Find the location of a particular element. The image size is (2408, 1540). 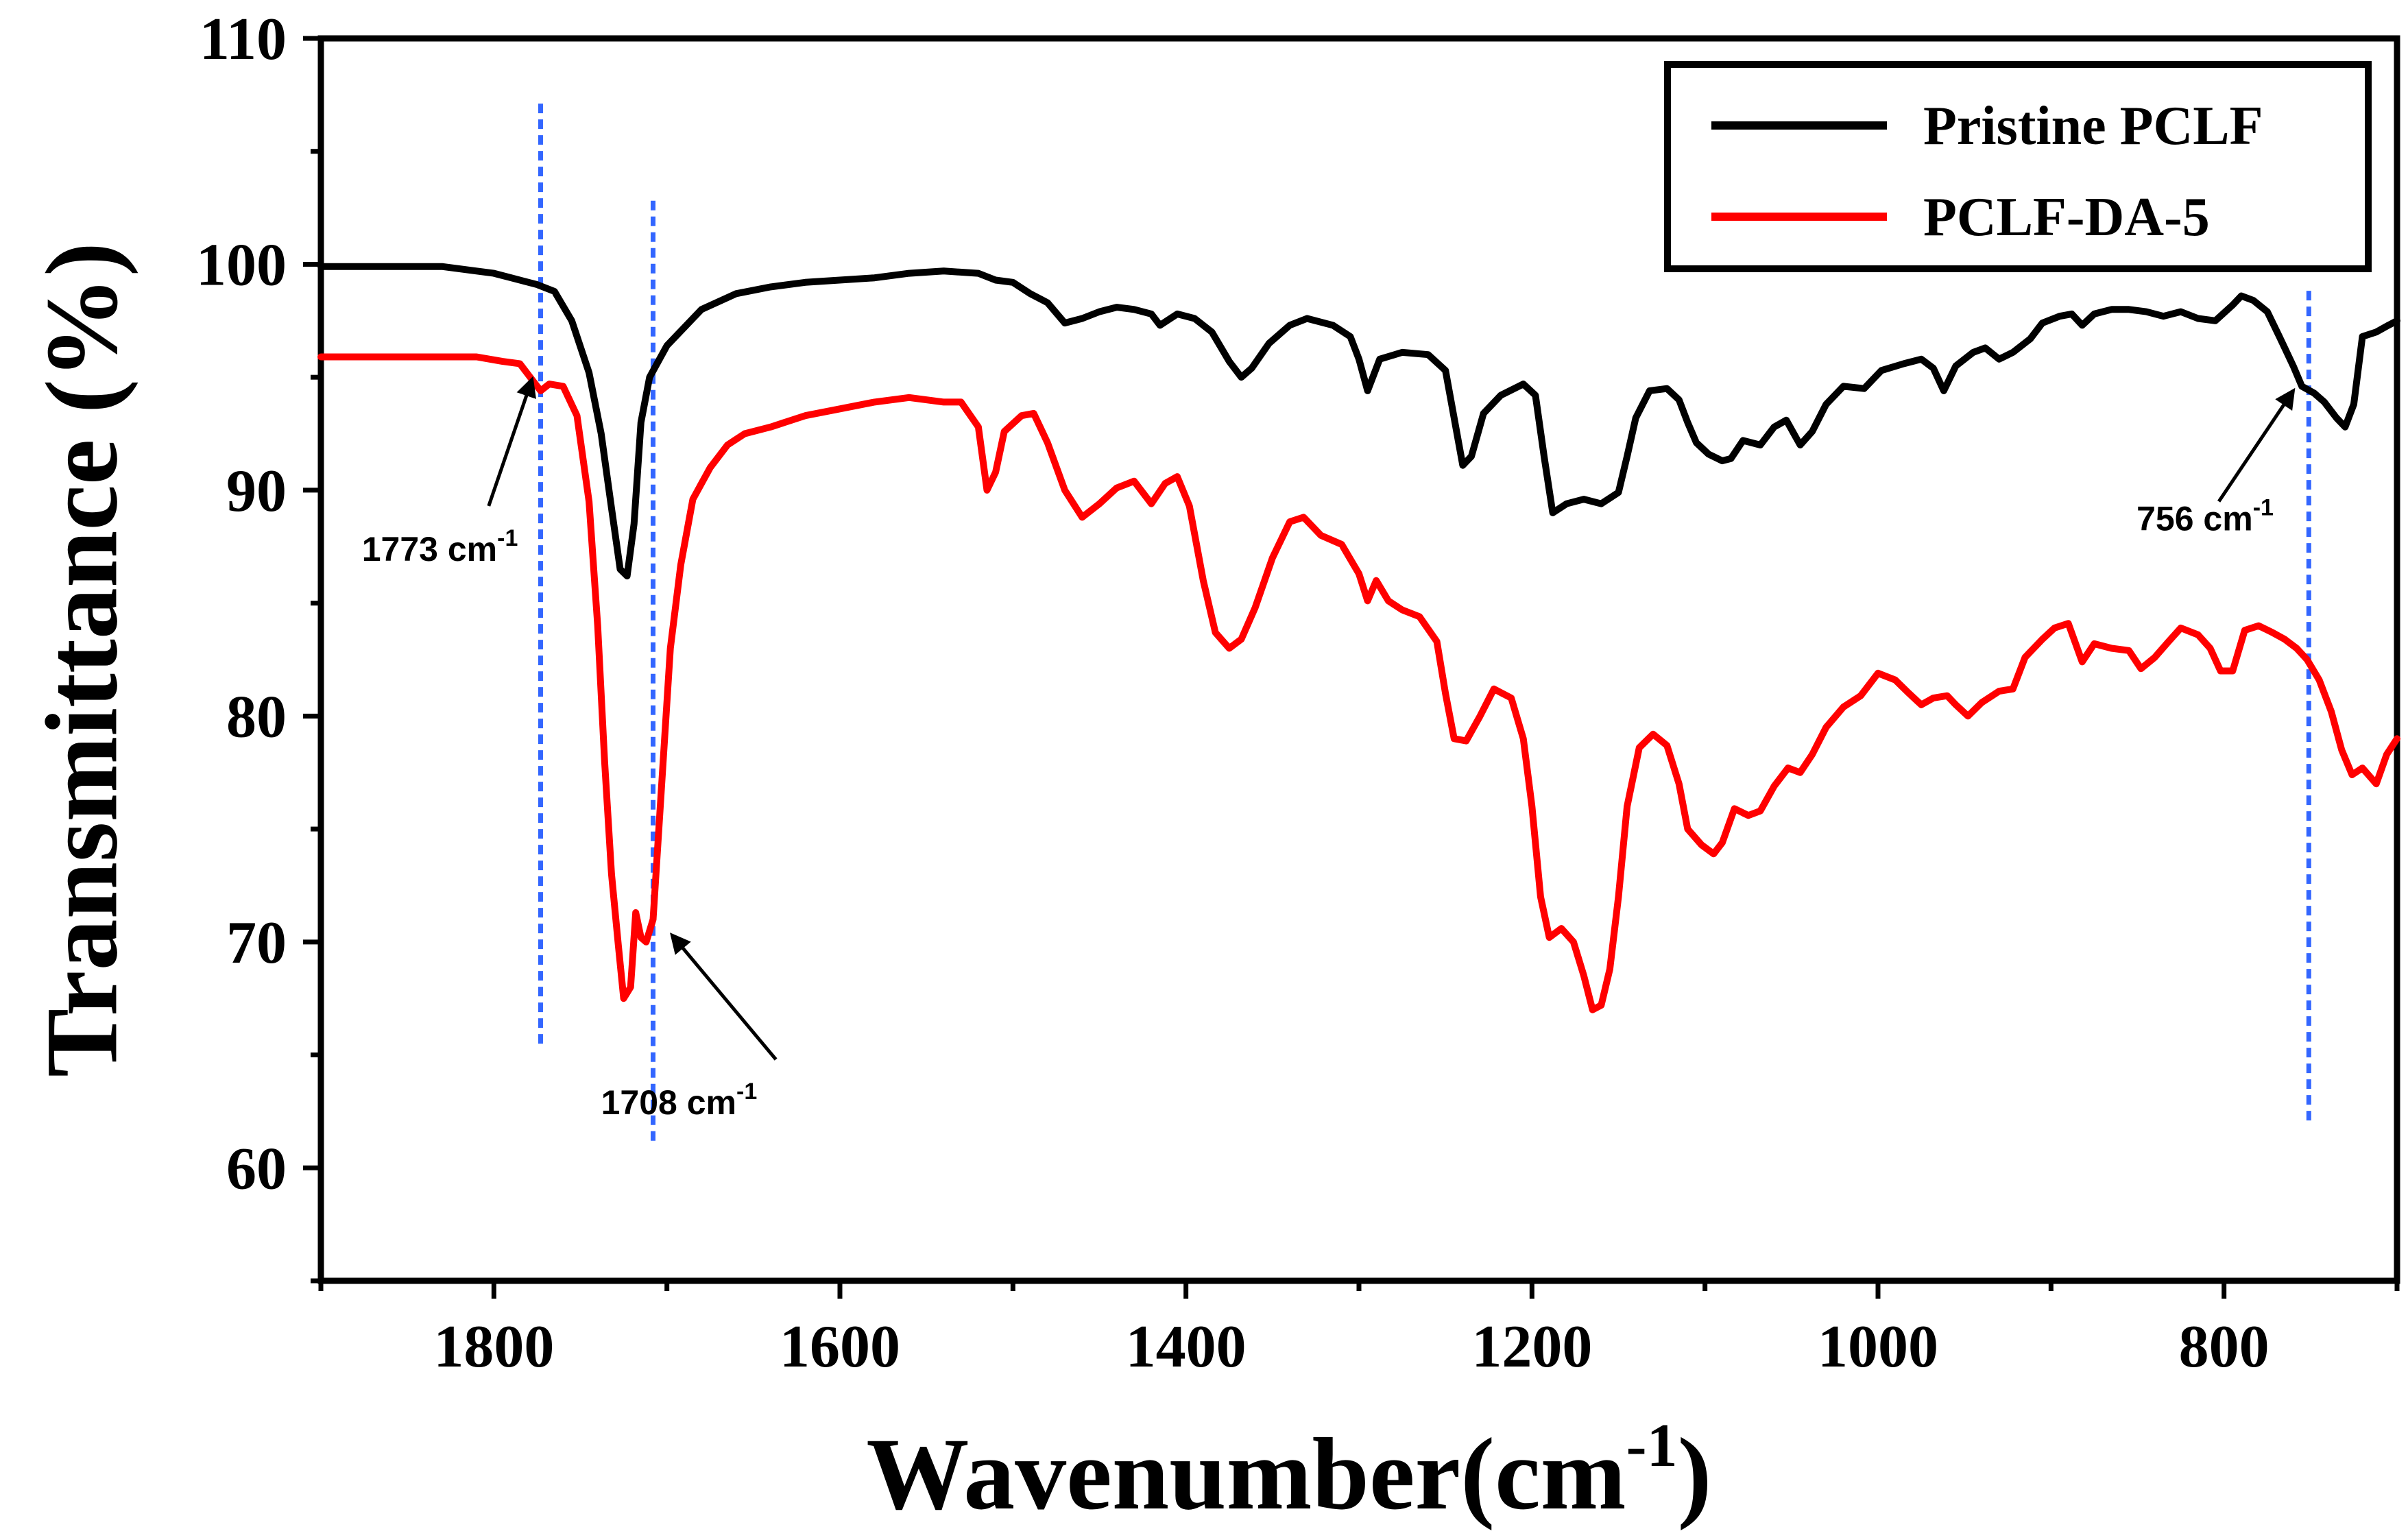

annotation-label-0: 1773 cm-1 is located at coordinates (440, 546).